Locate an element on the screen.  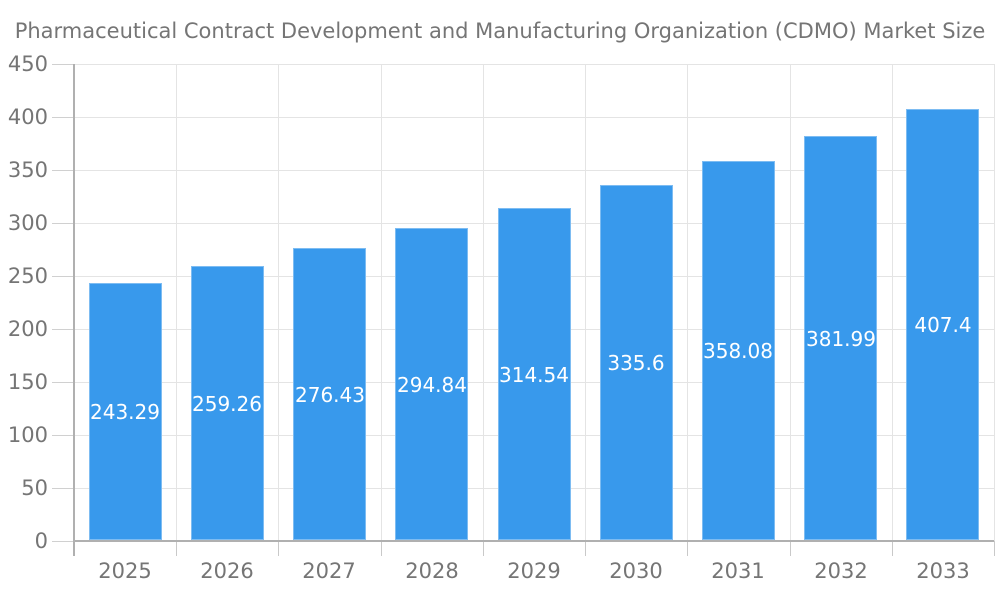
y-axis-tick-label: 100 is located at coordinates (27, 435).